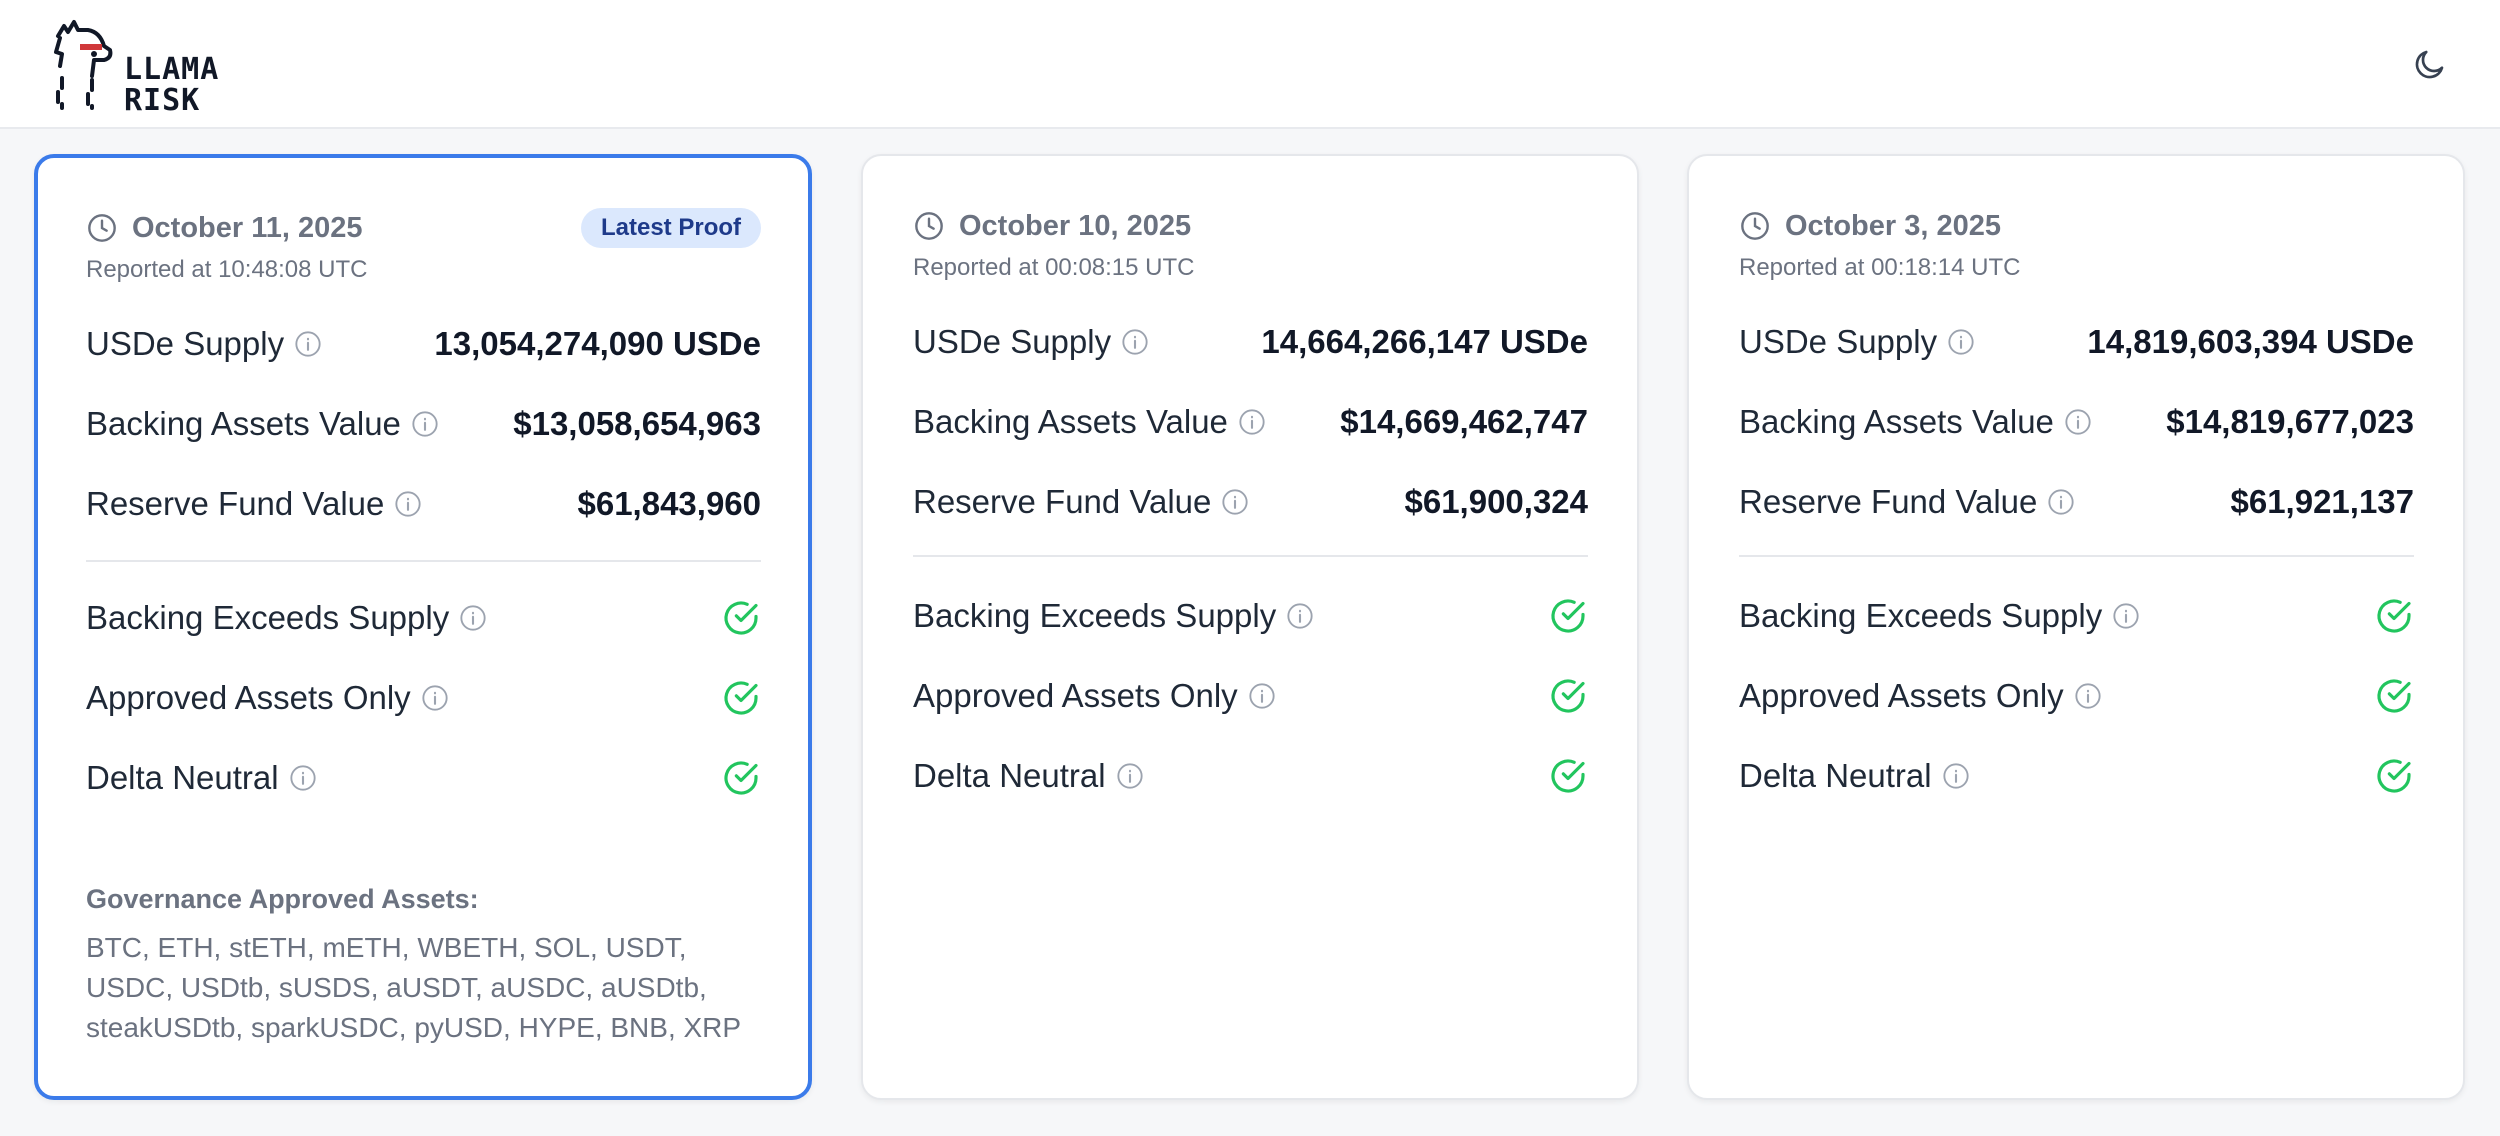  What do you see at coordinates (1424, 341) in the screenshot?
I see `metric-value: 14,664,266,147 USDe` at bounding box center [1424, 341].